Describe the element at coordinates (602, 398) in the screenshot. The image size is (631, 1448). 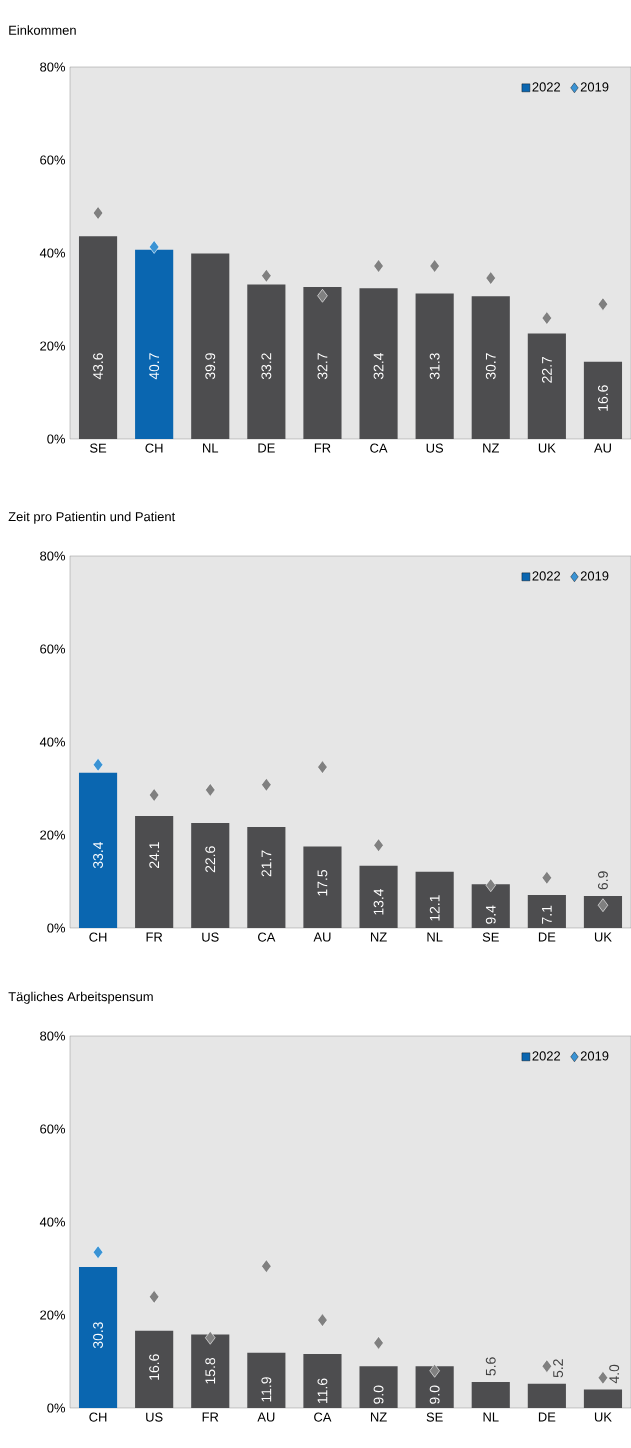
I see `data-label: 16.6` at that location.